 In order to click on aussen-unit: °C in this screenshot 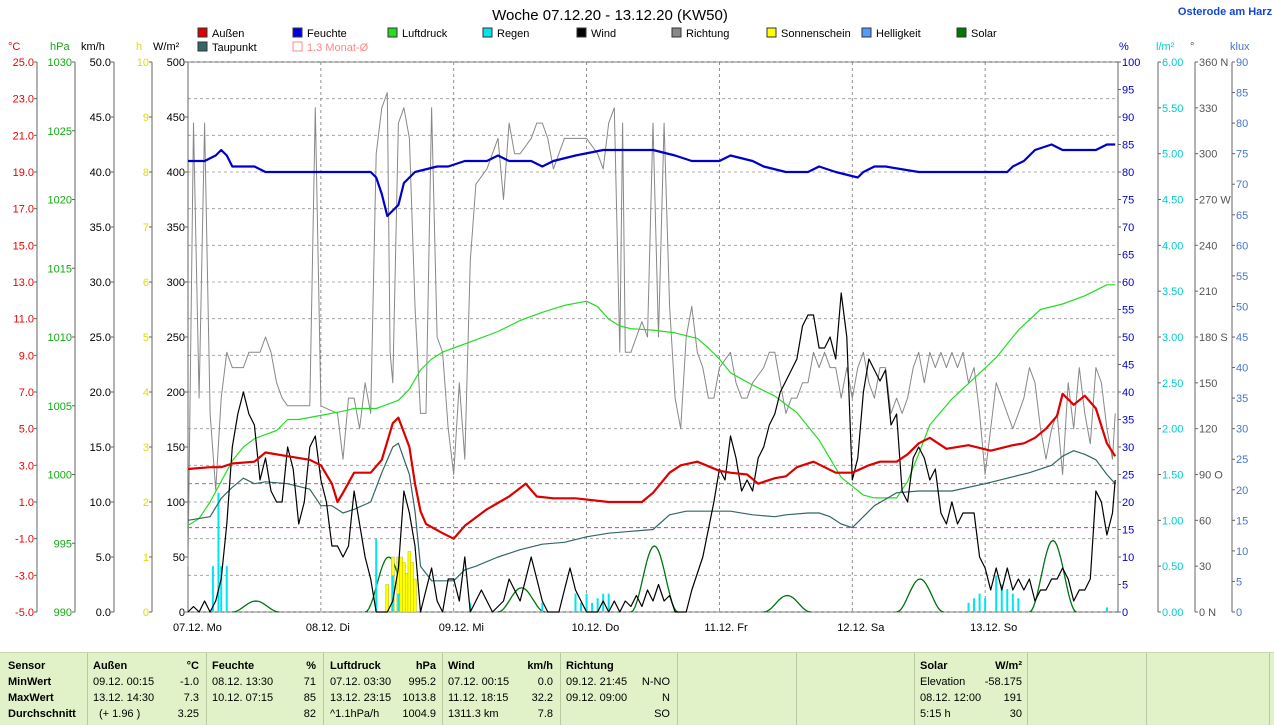, I will do `click(192, 666)`.